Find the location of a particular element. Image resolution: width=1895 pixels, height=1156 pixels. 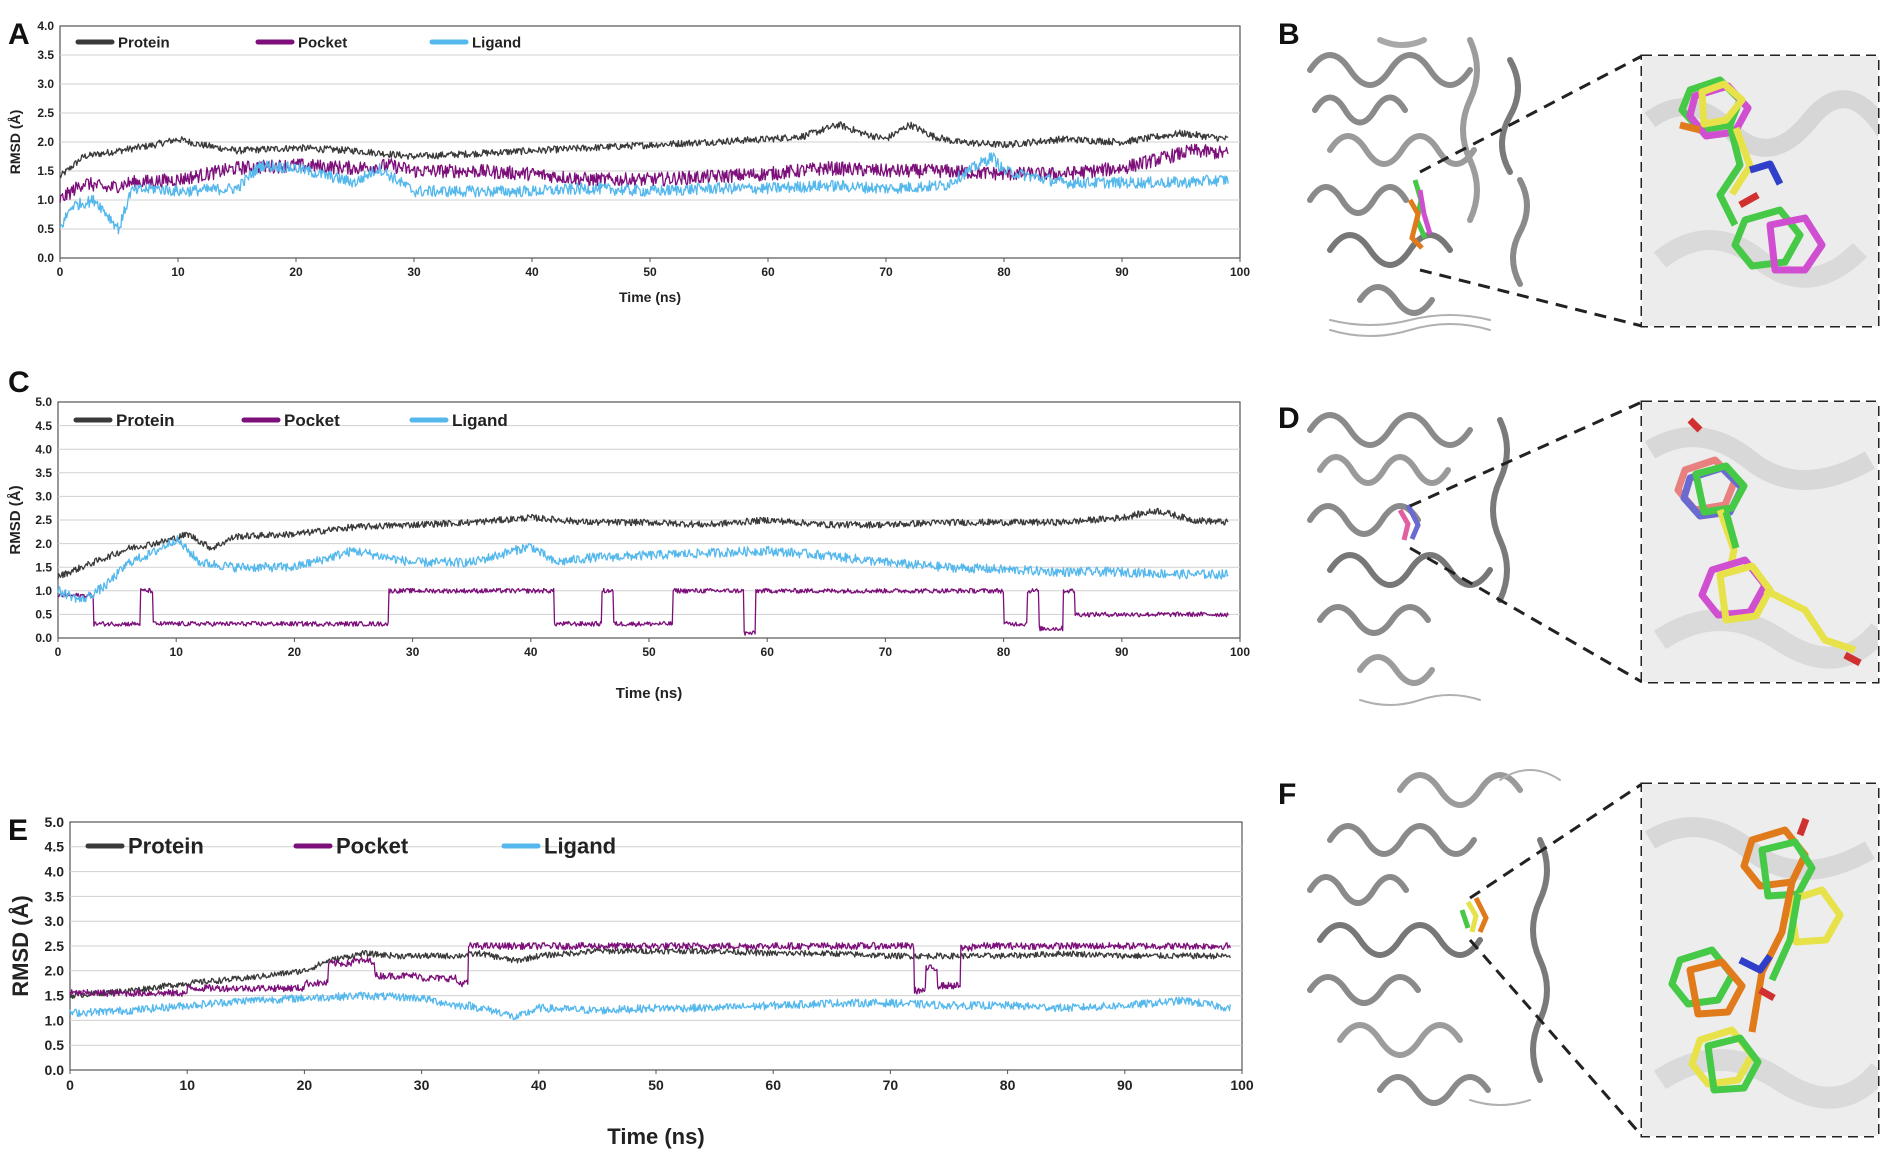

panel-letter-b: B is located at coordinates (1289, 34).